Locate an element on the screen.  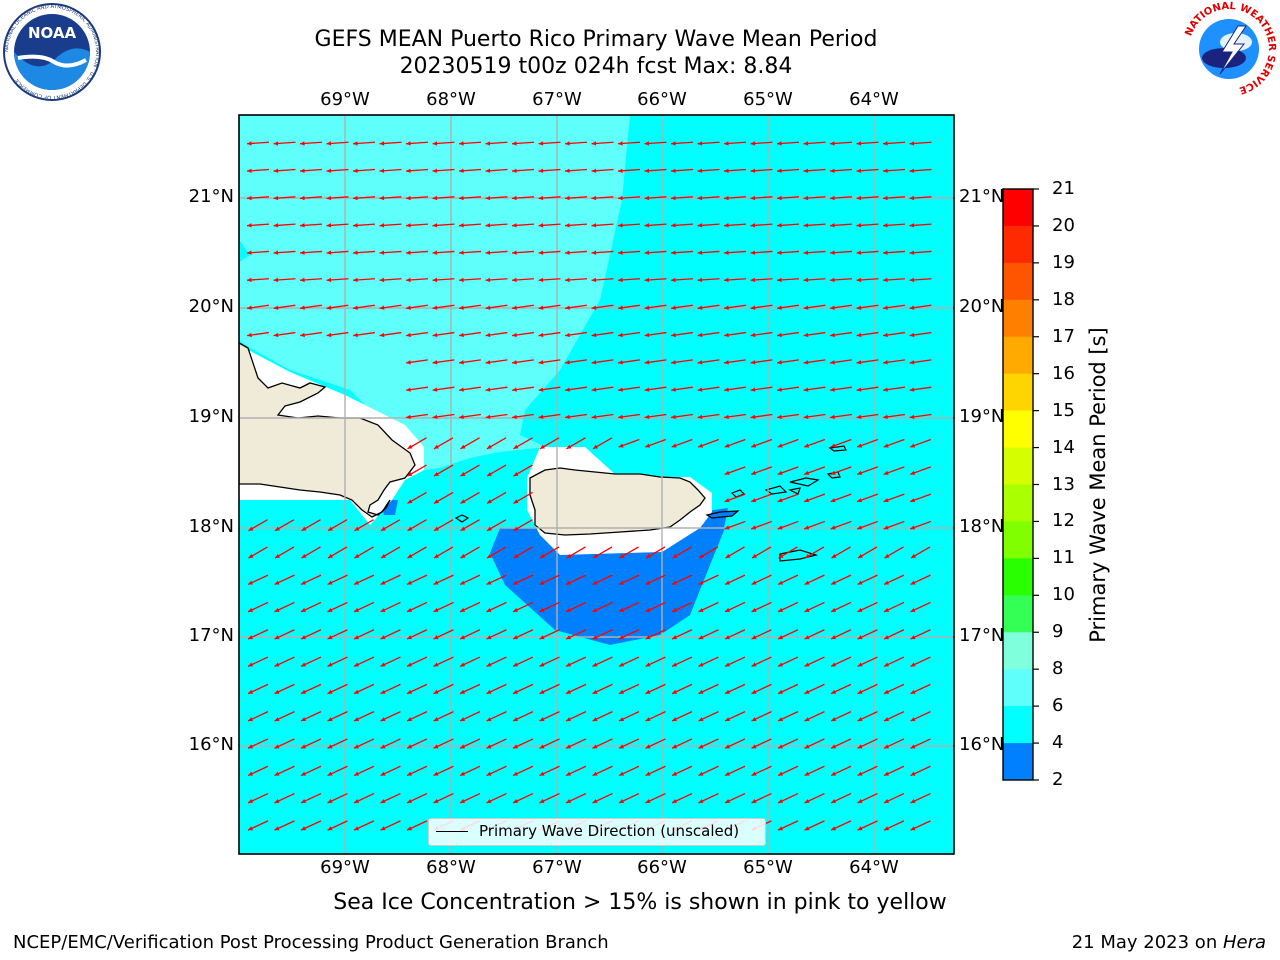
lon-tick-bottom-64w: 64°W is located at coordinates (874, 867).